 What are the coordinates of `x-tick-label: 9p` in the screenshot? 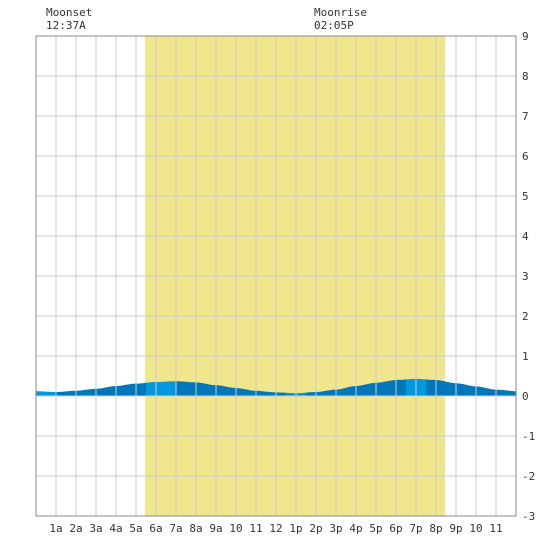 It's located at (455, 528).